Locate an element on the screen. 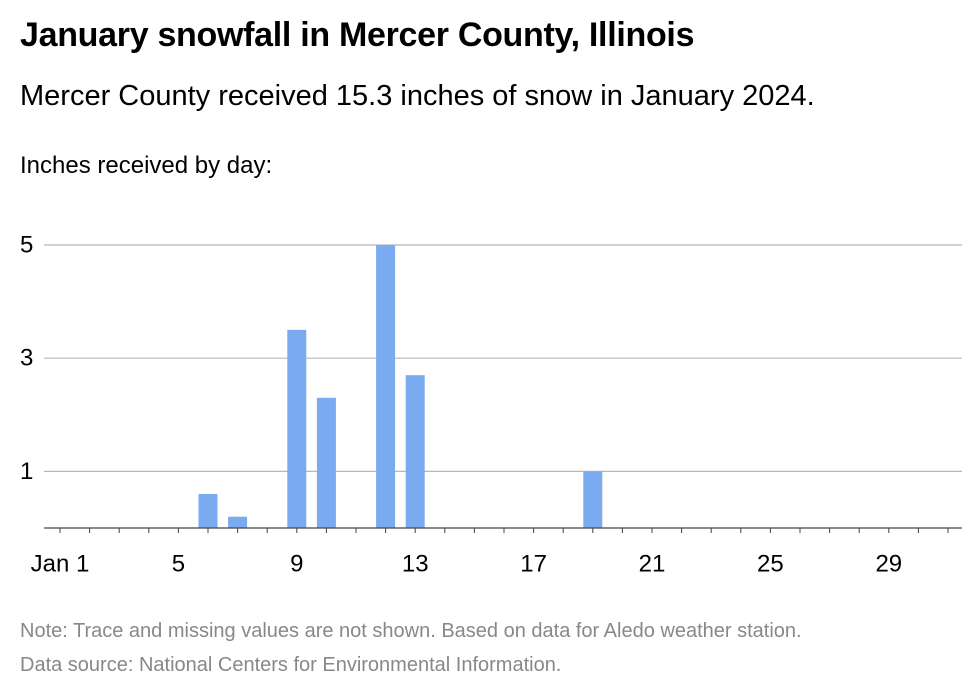 Image resolution: width=980 pixels, height=699 pixels. x-tick-label: Jan 1 is located at coordinates (60, 563).